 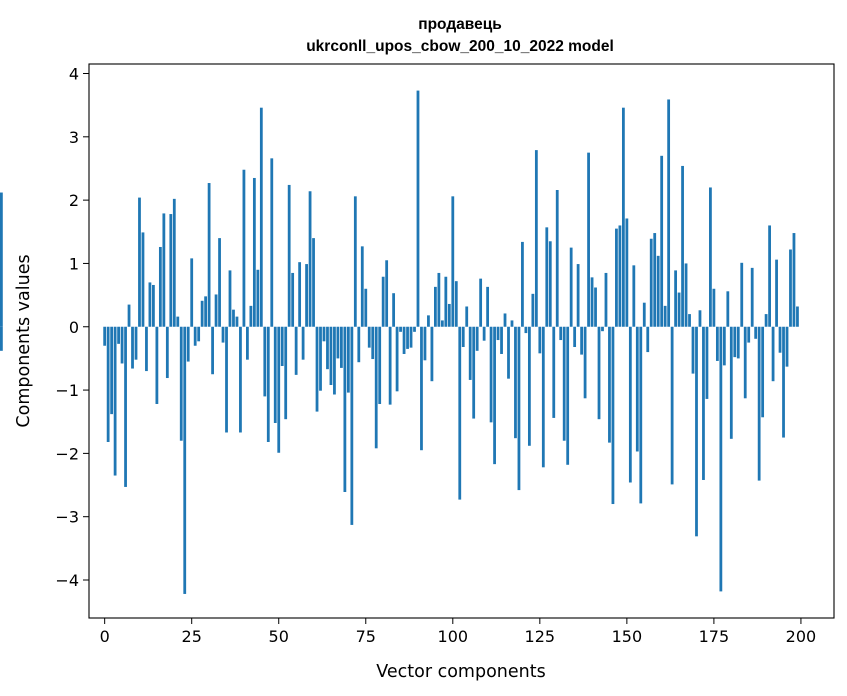 I want to click on y-axis-label: Components values, so click(x=24, y=340).